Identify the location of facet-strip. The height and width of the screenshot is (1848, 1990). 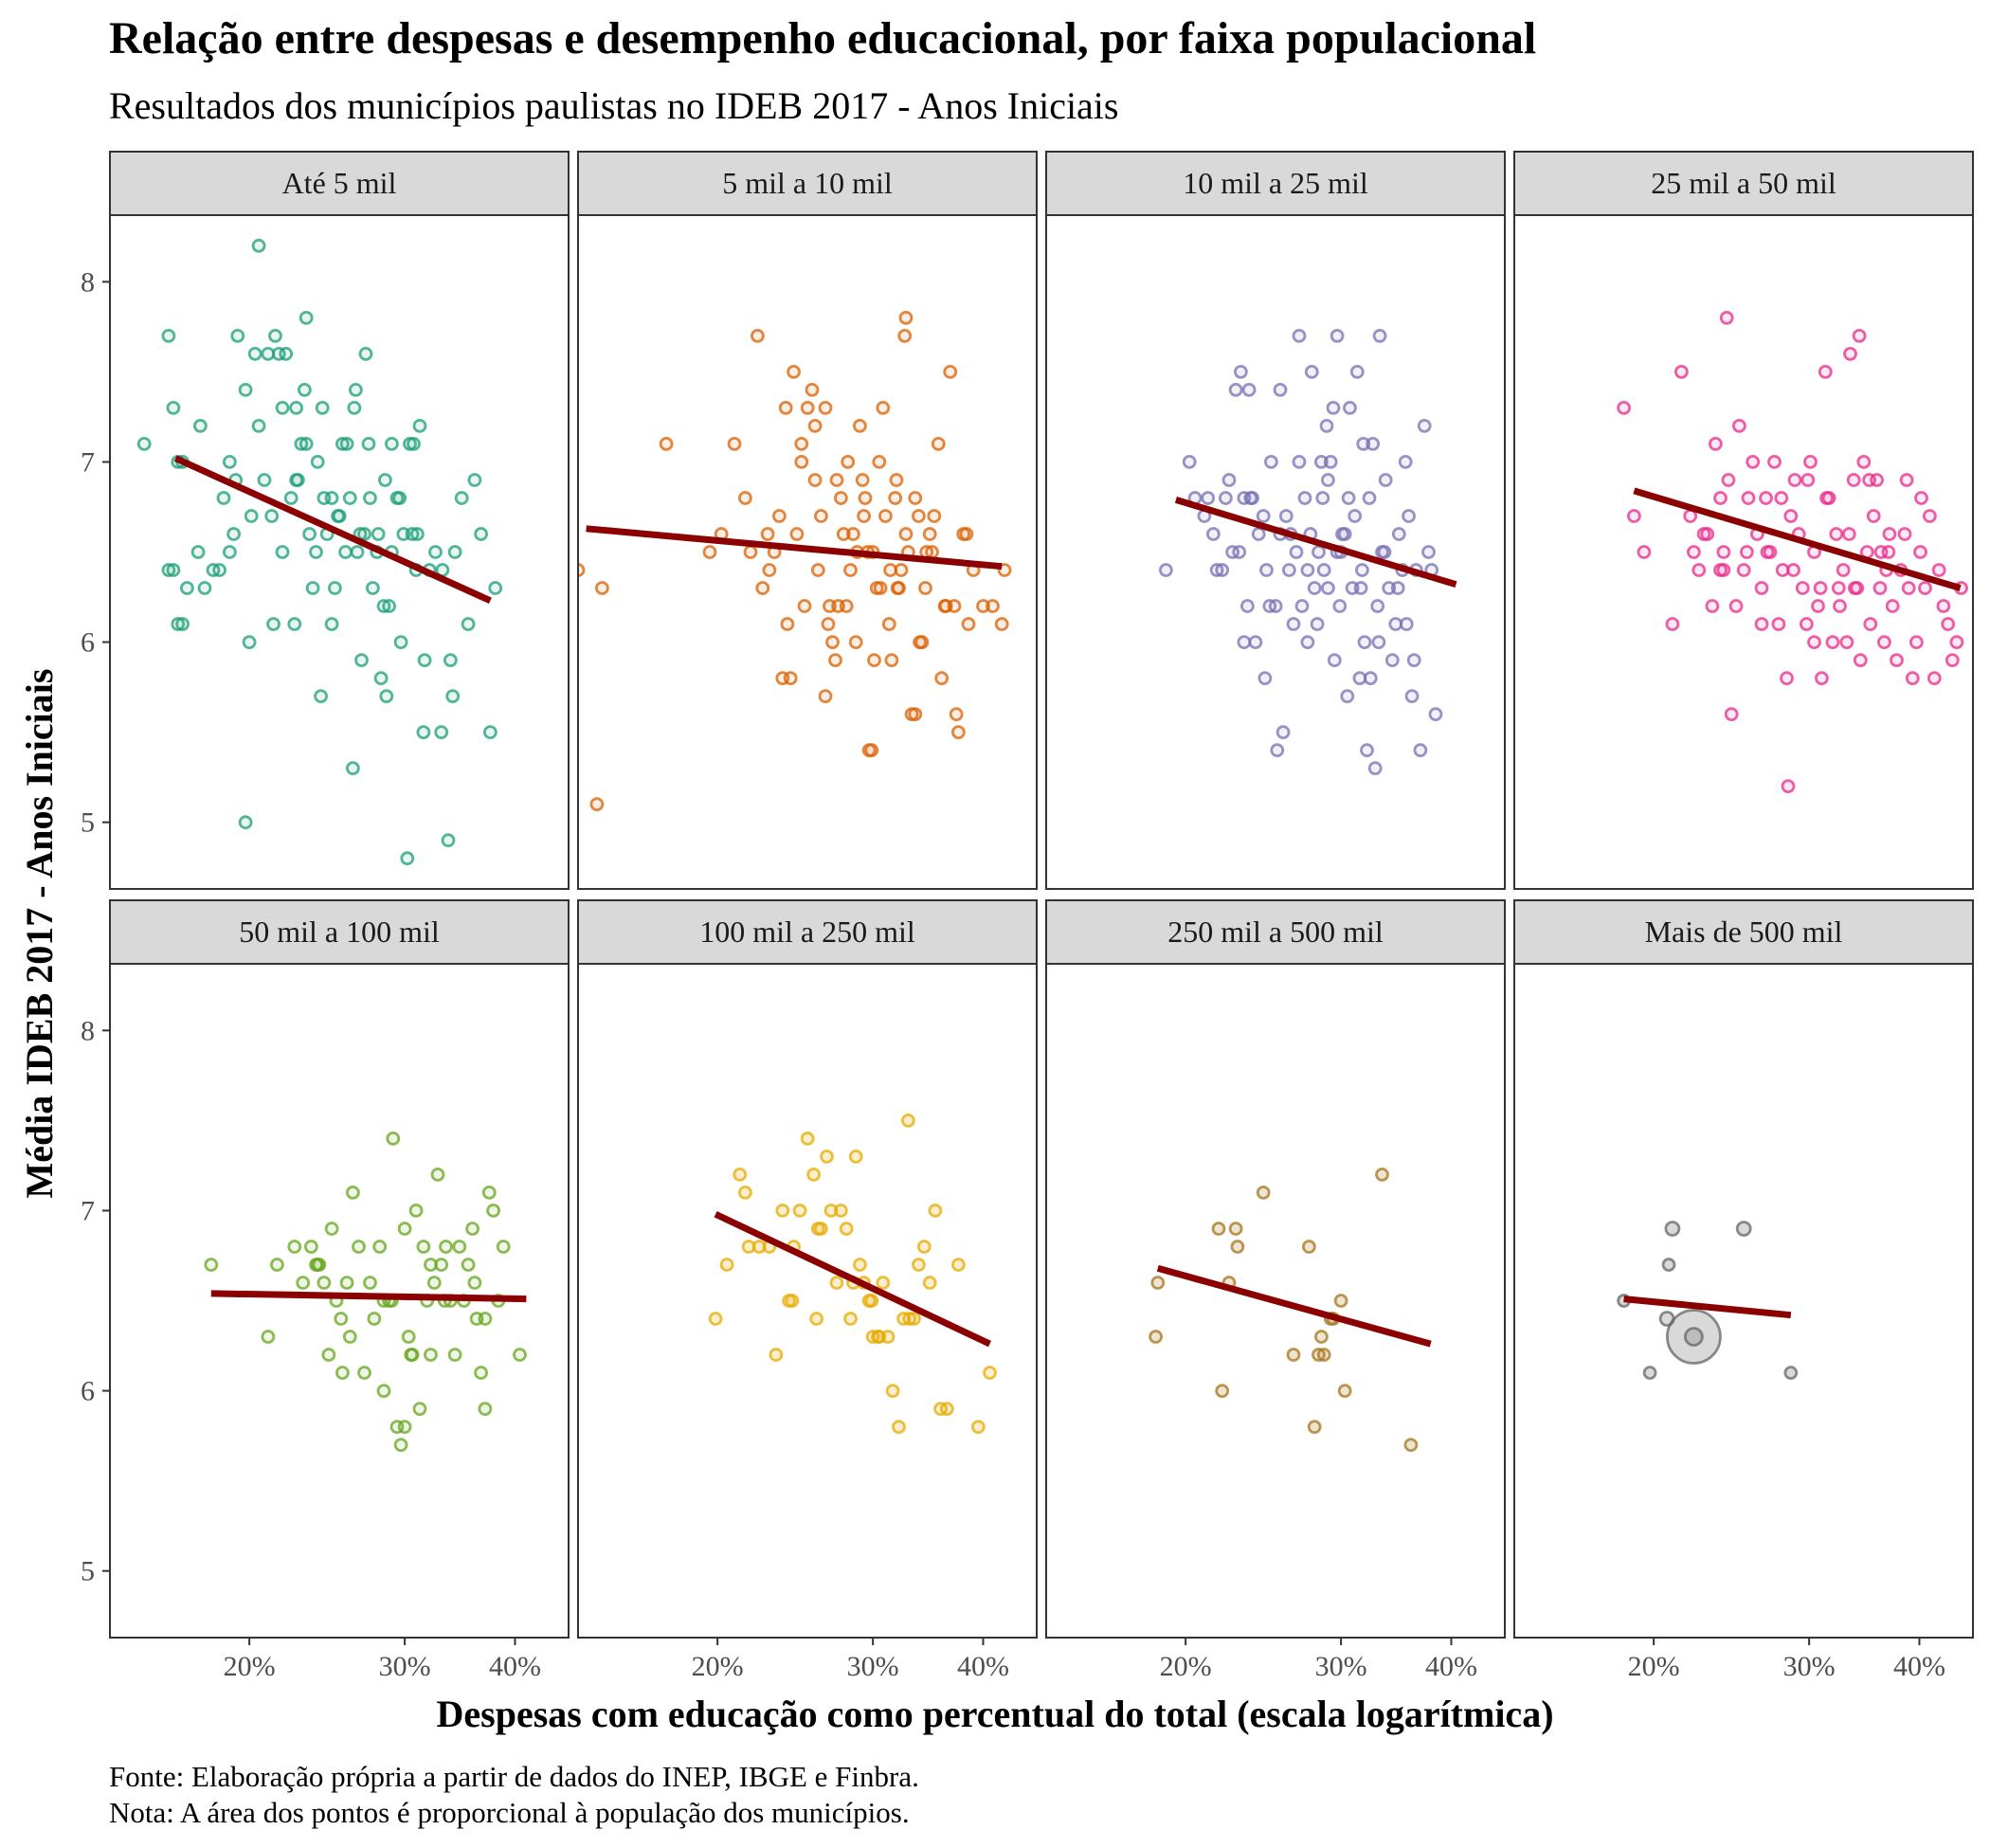
(339, 184).